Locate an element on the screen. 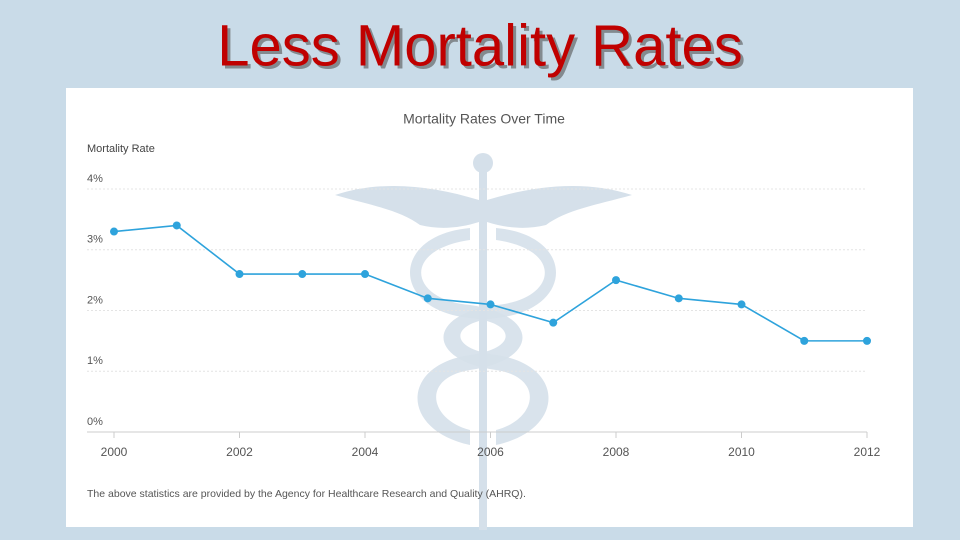  x-tick-label: 2004 is located at coordinates (365, 452).